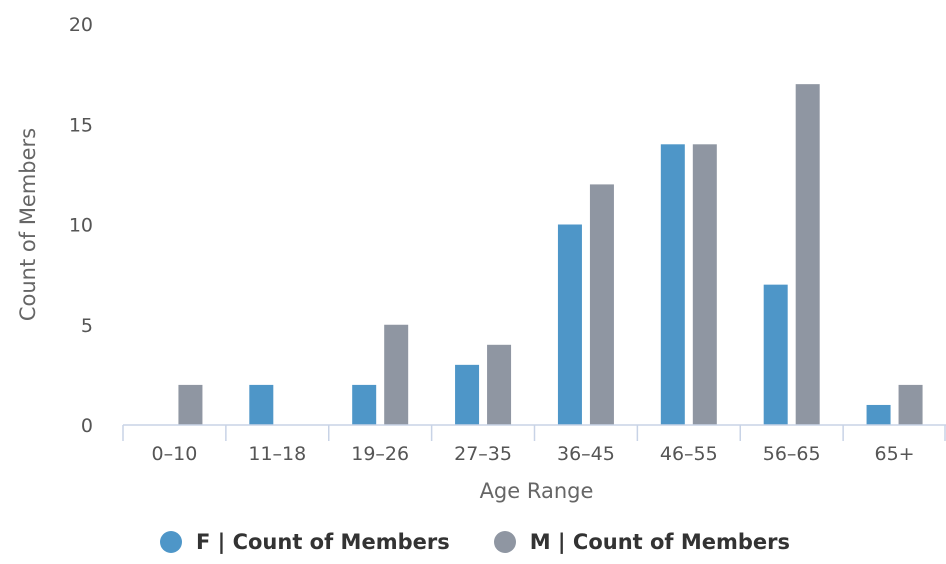 This screenshot has height=564, width=946. What do you see at coordinates (483, 454) in the screenshot?
I see `x-tick-label: 27–35` at bounding box center [483, 454].